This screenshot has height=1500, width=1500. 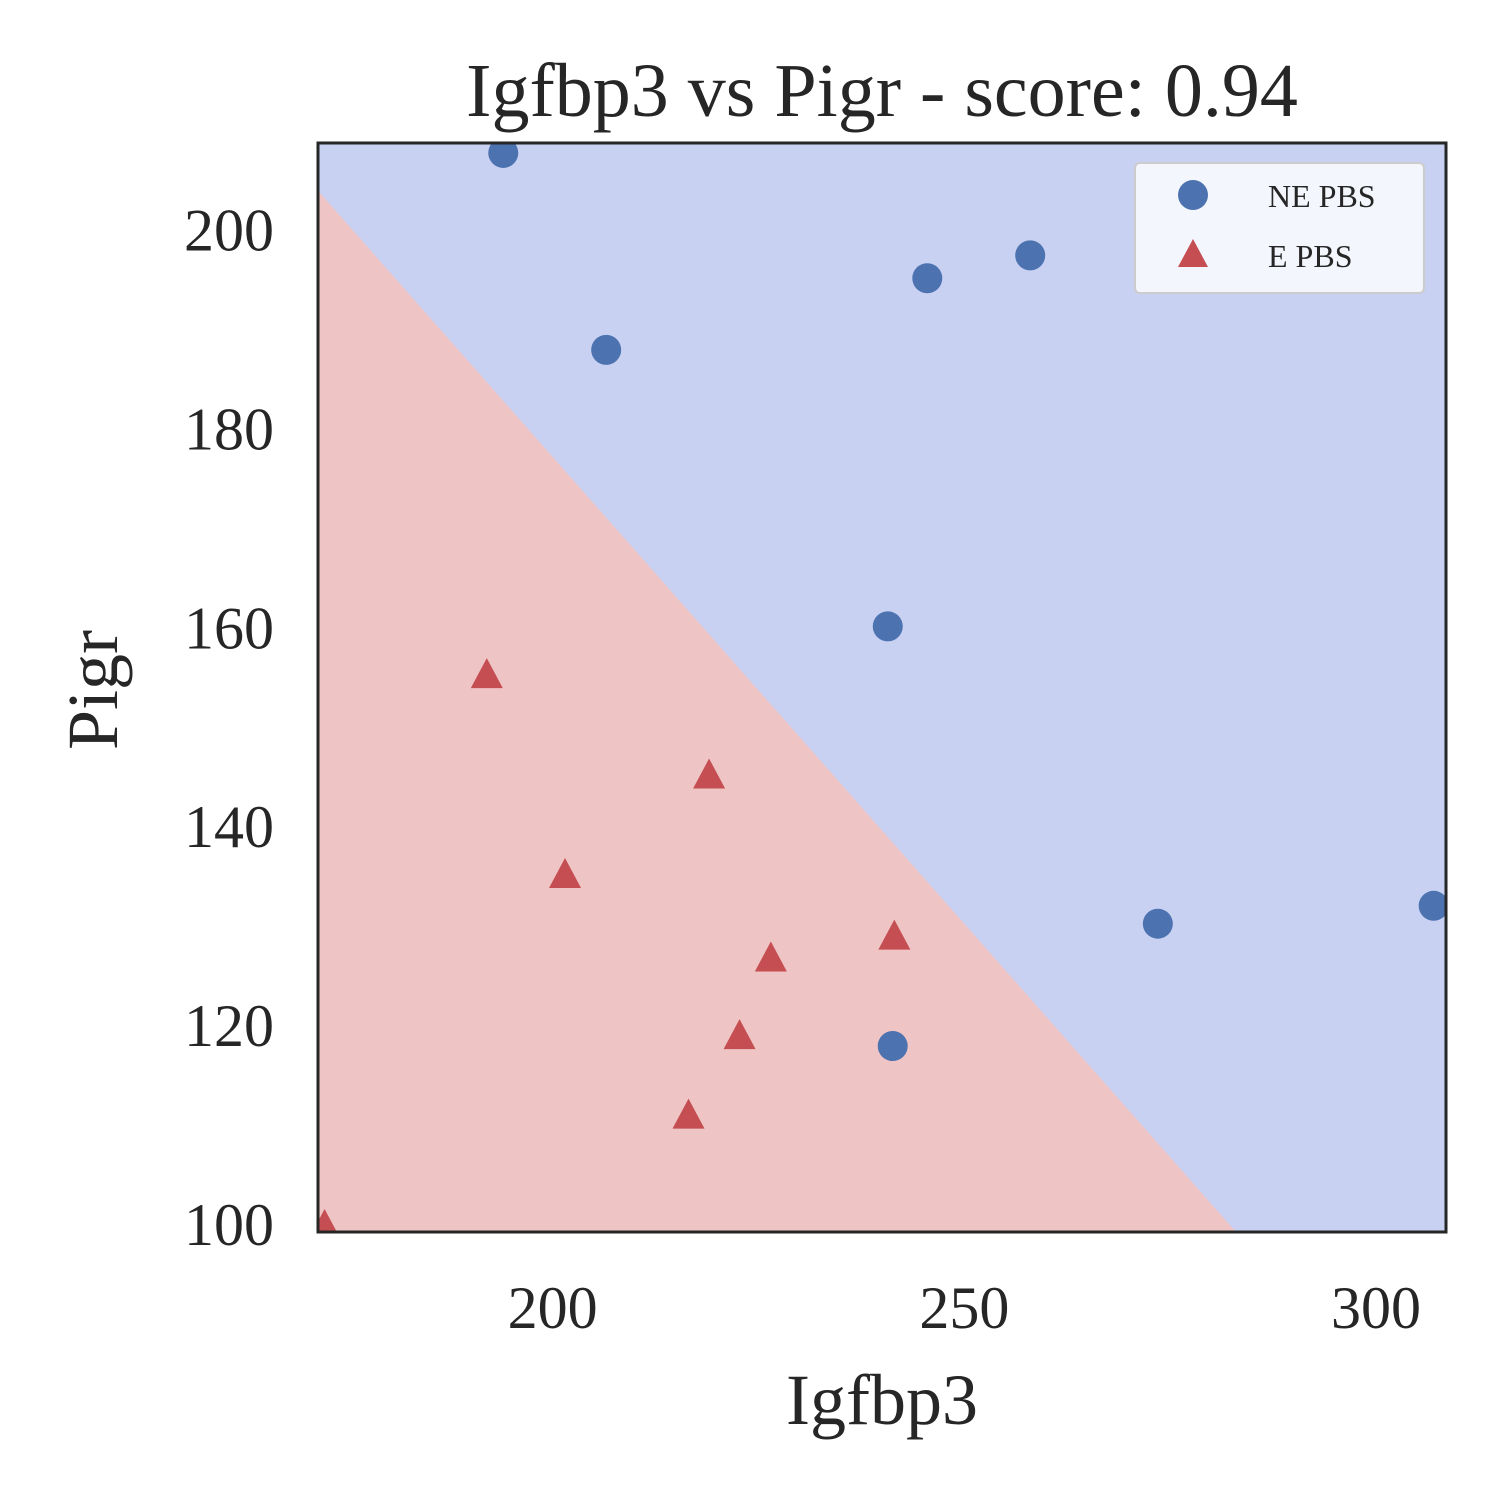 What do you see at coordinates (229, 231) in the screenshot?
I see `y-tick-label: 200` at bounding box center [229, 231].